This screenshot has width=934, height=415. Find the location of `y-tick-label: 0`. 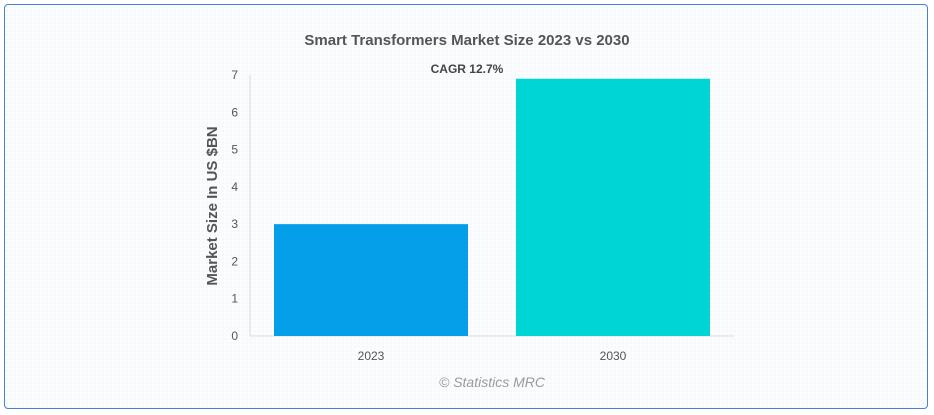

y-tick-label: 0 is located at coordinates (234, 336).